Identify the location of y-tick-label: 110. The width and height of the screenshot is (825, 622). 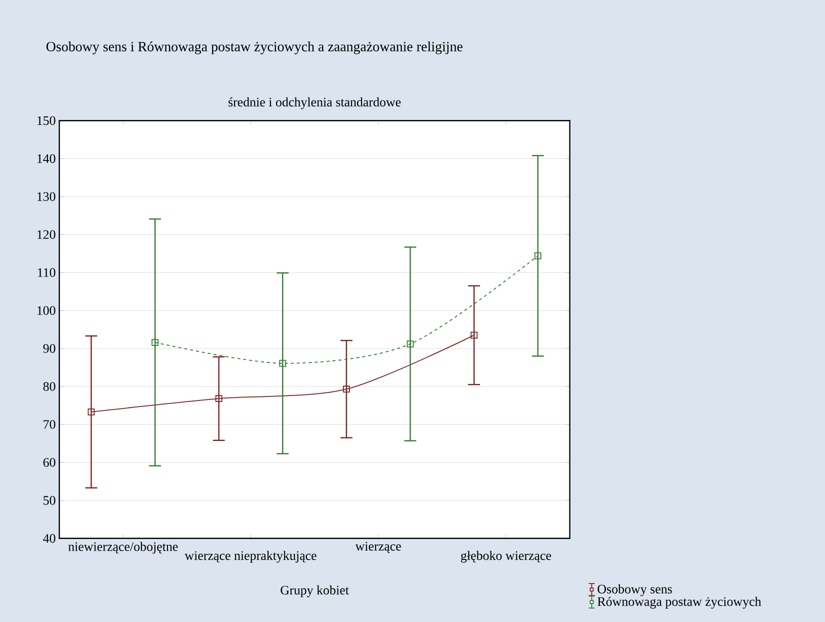
(47, 272).